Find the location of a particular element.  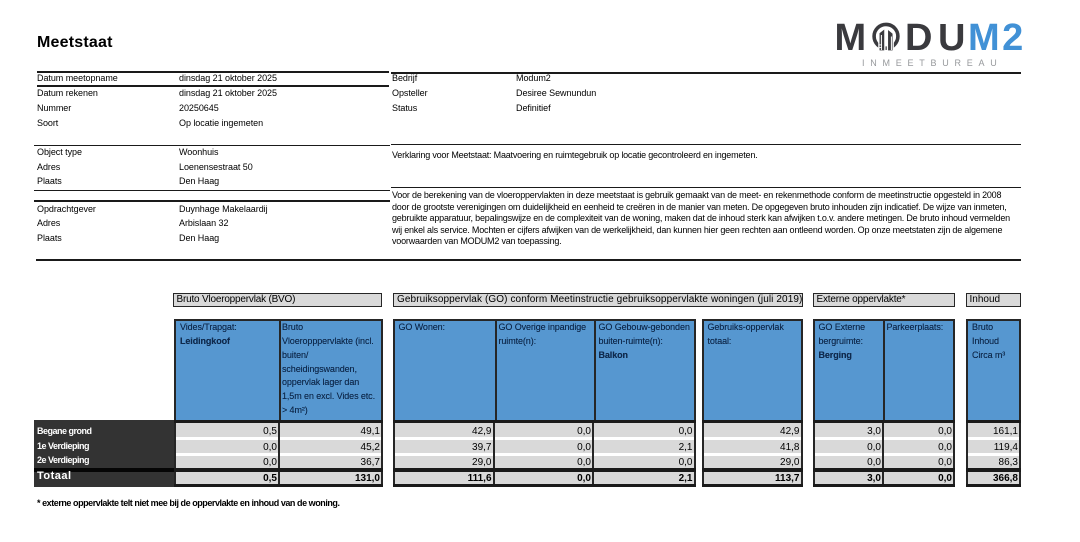

svg-text: M is located at coordinates (851, 38).